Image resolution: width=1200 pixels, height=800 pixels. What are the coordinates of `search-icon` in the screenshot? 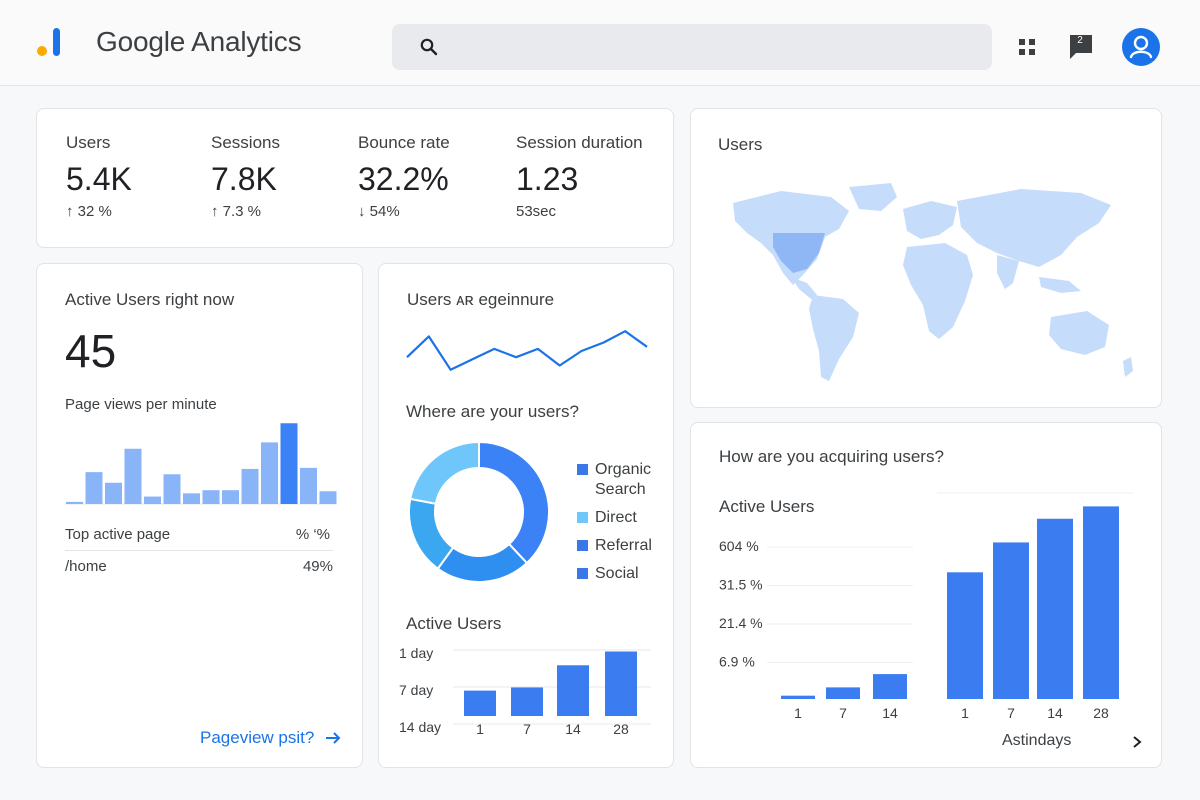 It's located at (429, 47).